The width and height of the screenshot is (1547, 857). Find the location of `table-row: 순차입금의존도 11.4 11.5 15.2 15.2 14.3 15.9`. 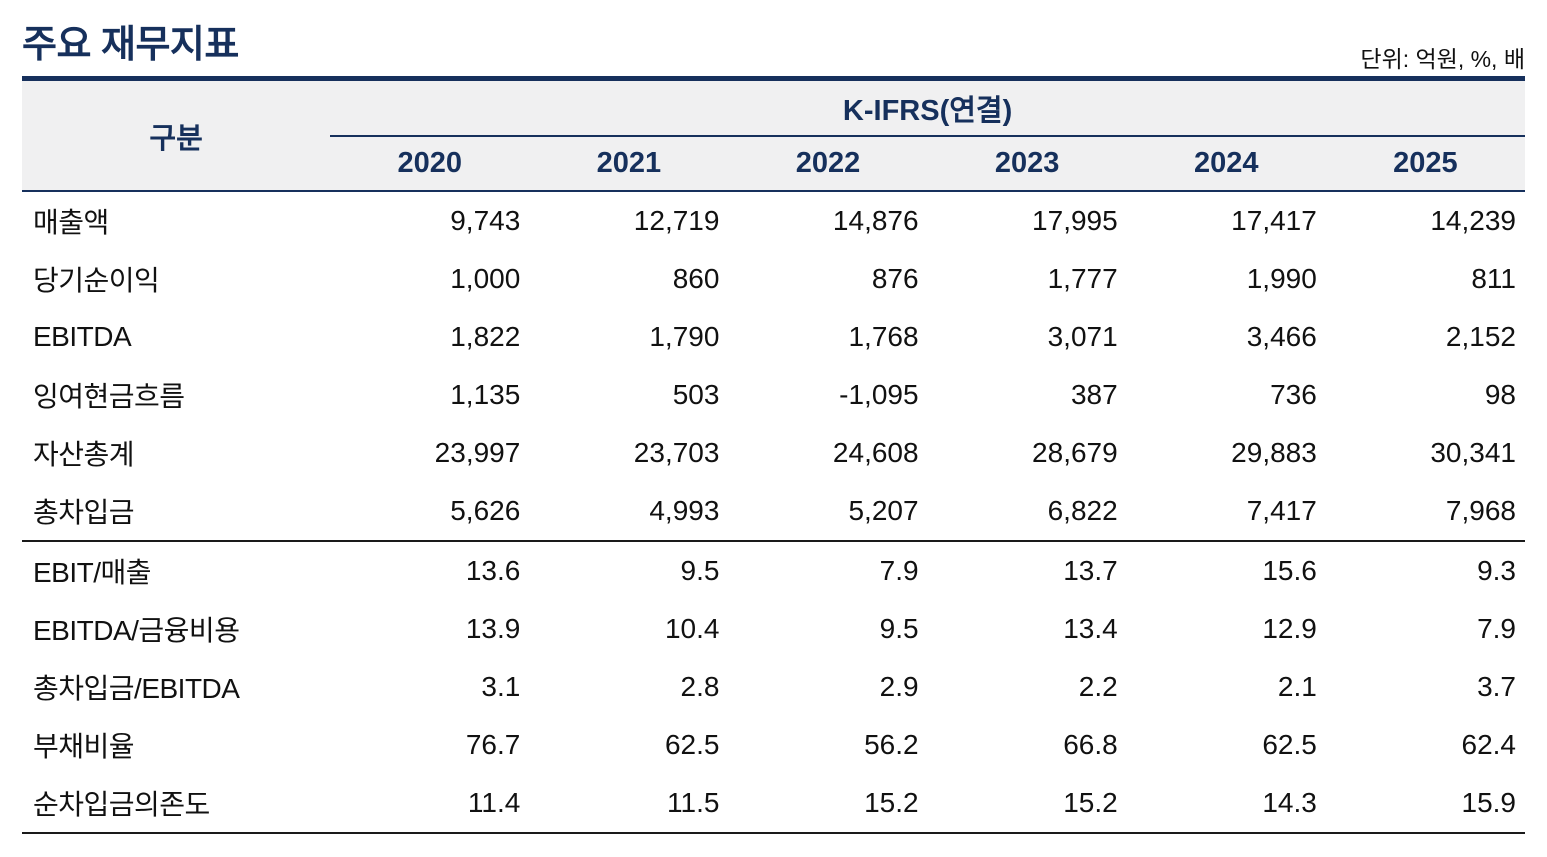

table-row: 순차입금의존도 11.4 11.5 15.2 15.2 14.3 15.9 is located at coordinates (773, 803).